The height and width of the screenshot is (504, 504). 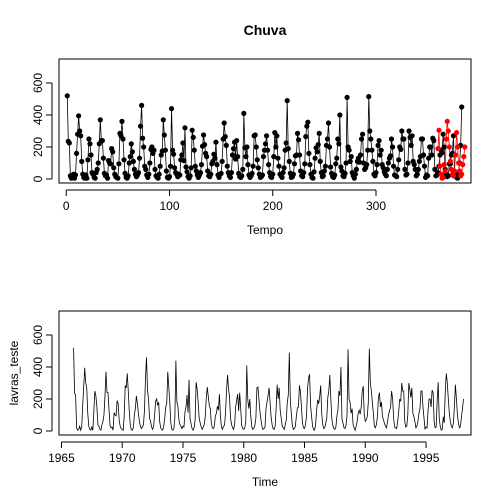 I want to click on x-axis-label: Tempo, so click(x=265, y=230).